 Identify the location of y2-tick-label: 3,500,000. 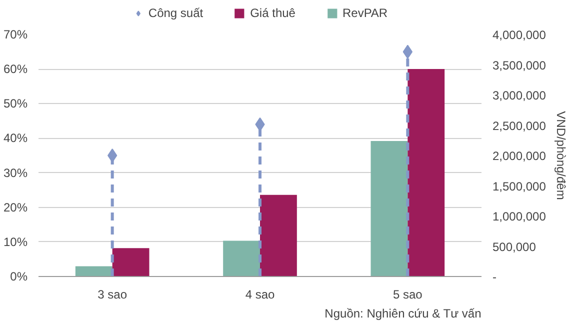
(519, 65).